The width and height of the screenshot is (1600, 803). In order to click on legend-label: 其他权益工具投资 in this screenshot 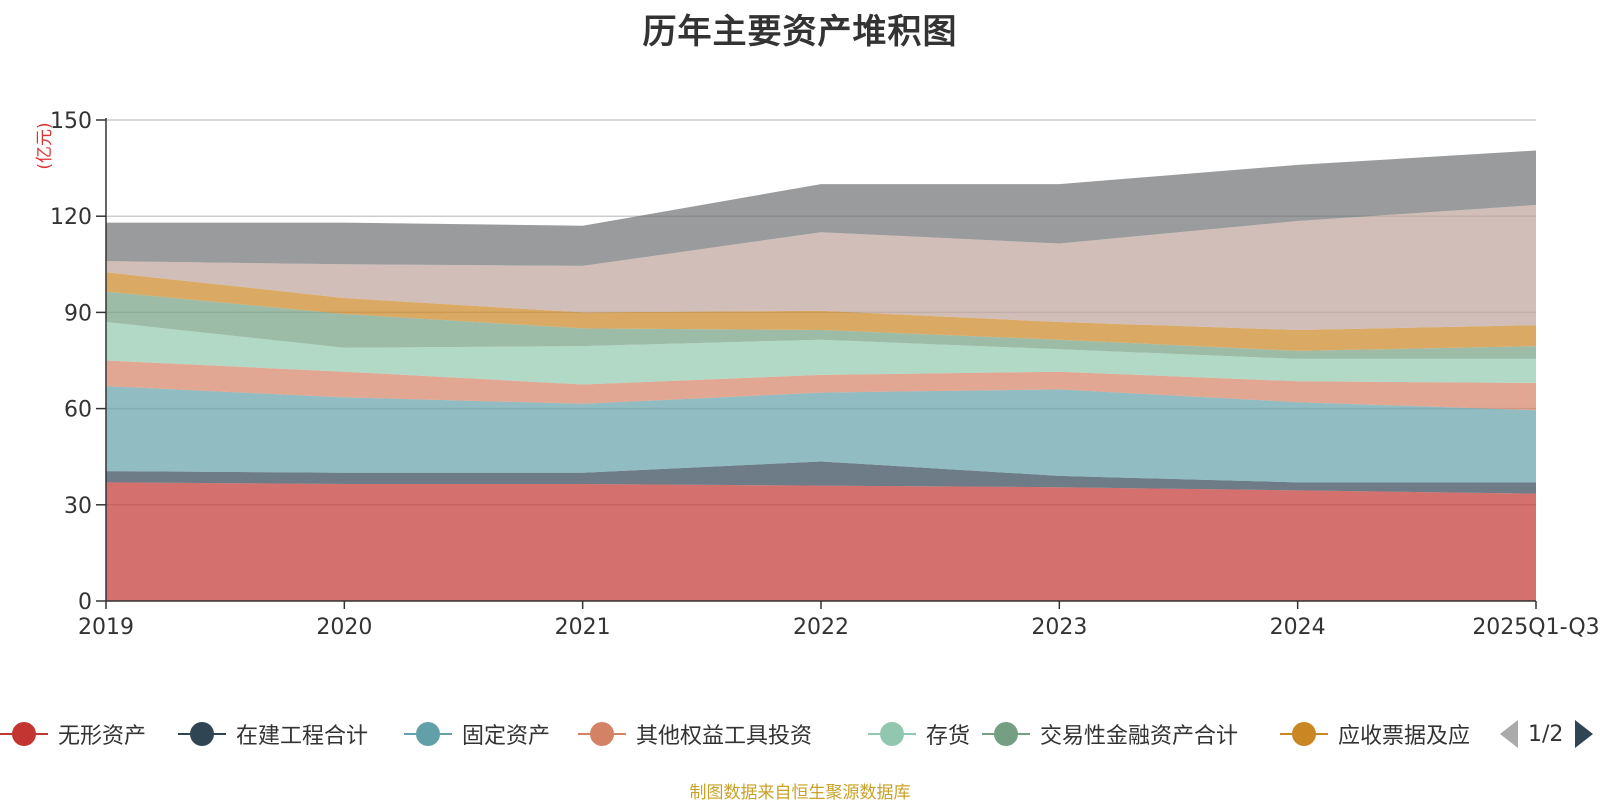, I will do `click(724, 736)`.